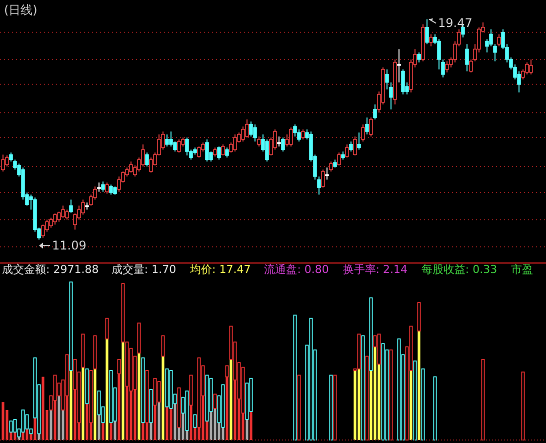 This screenshot has height=443, width=546. Describe the element at coordinates (50, 269) in the screenshot. I see `annotation: 成交金额: 2971.88` at that location.